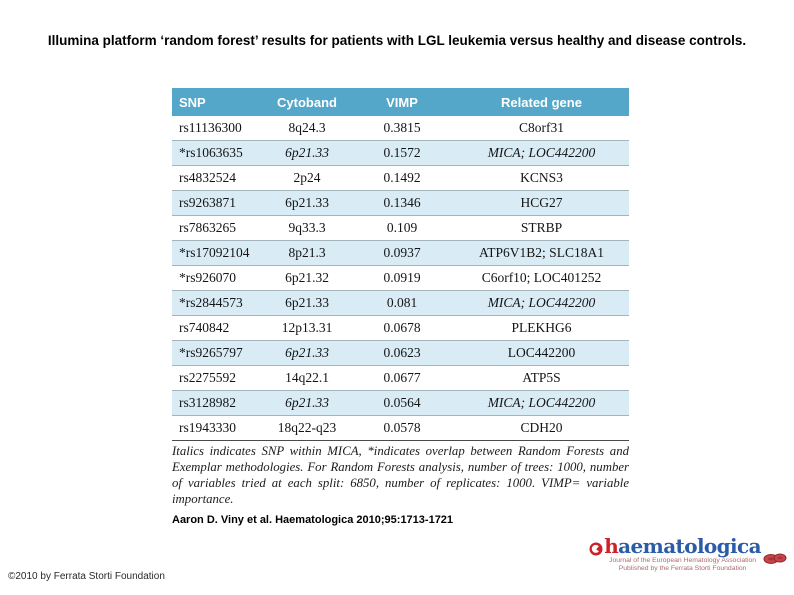 This screenshot has width=794, height=595. What do you see at coordinates (541, 428) in the screenshot?
I see `table-cell: CDH20` at bounding box center [541, 428].